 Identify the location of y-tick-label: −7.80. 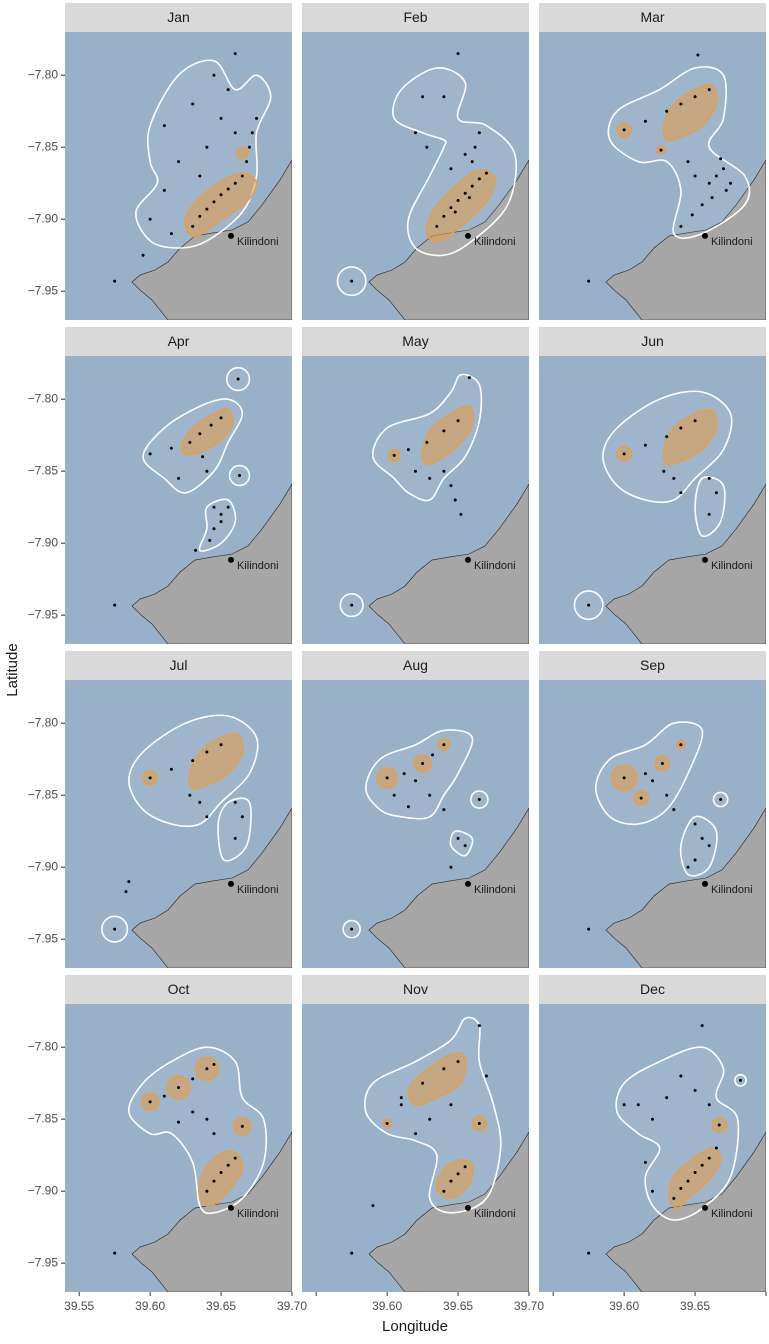
(43, 1046).